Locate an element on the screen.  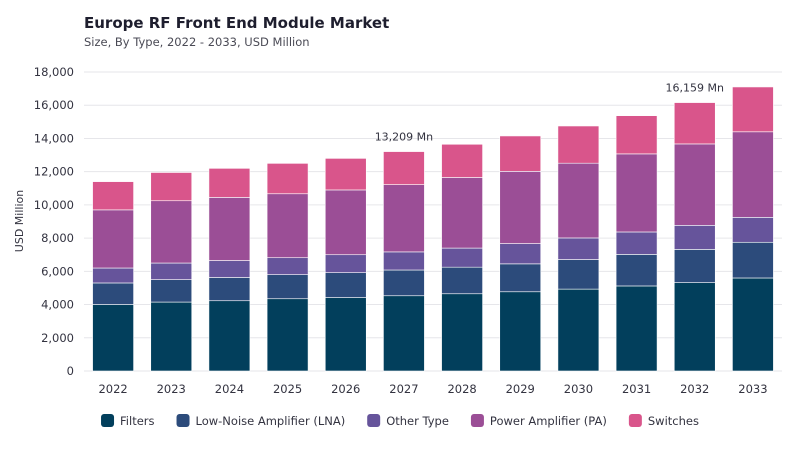
y-tick-label: 4,000 is located at coordinates (57, 305).